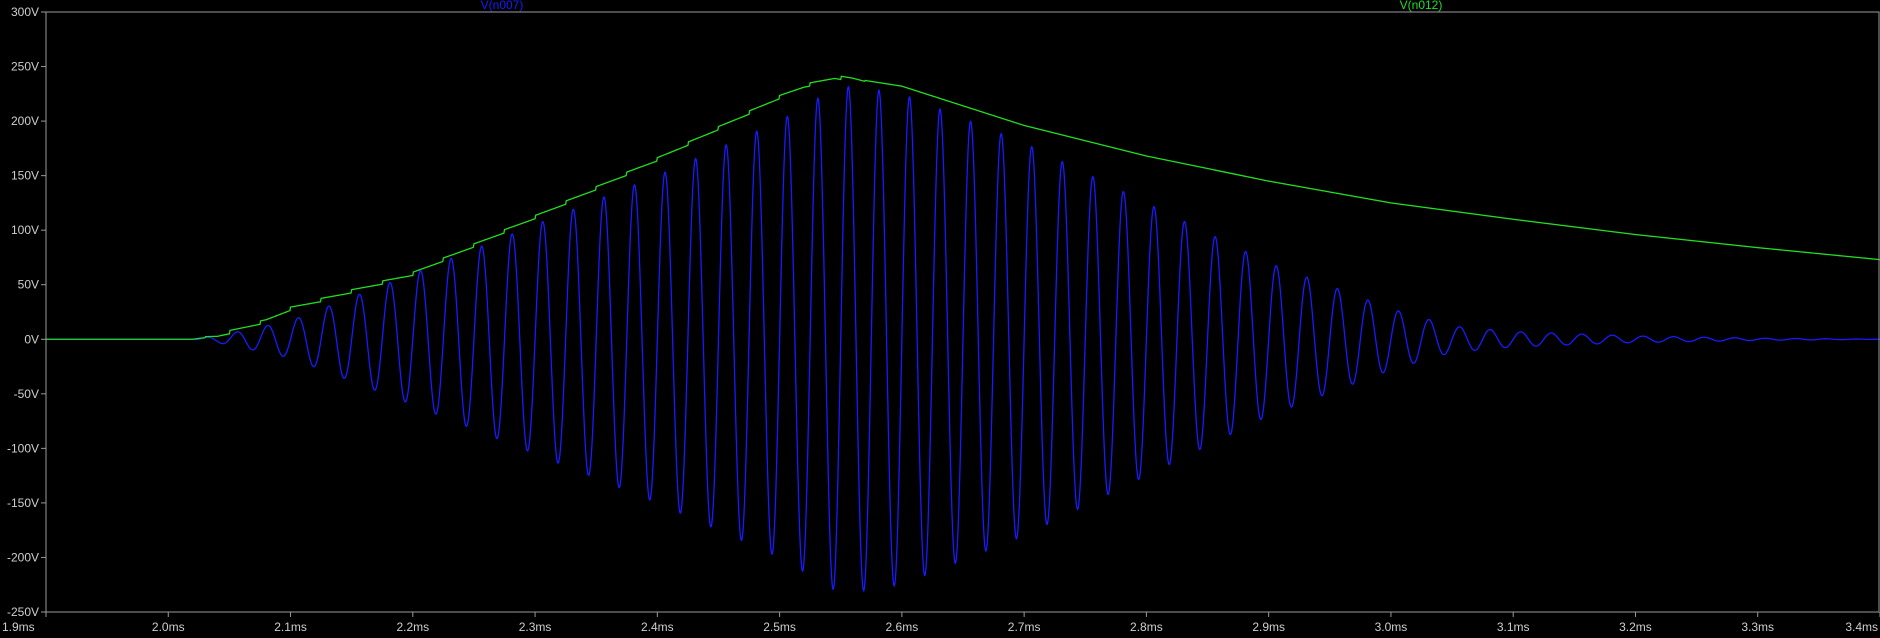  I want to click on x-tick-label: 1.9ms, so click(18, 627).